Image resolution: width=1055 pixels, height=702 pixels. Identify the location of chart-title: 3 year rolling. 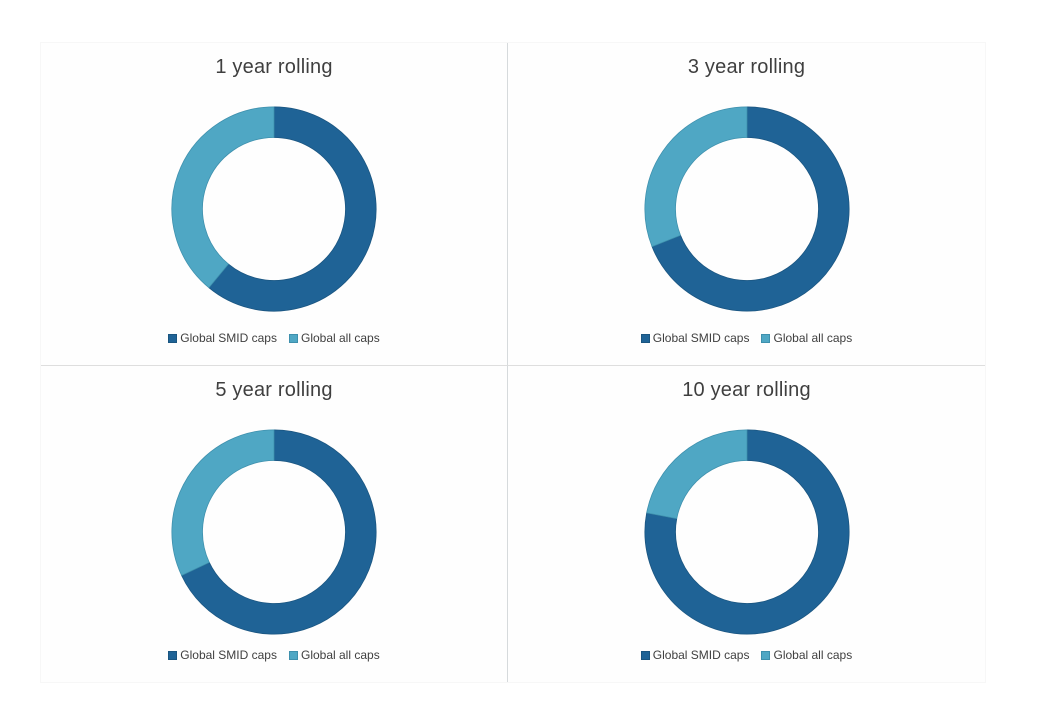
(746, 67).